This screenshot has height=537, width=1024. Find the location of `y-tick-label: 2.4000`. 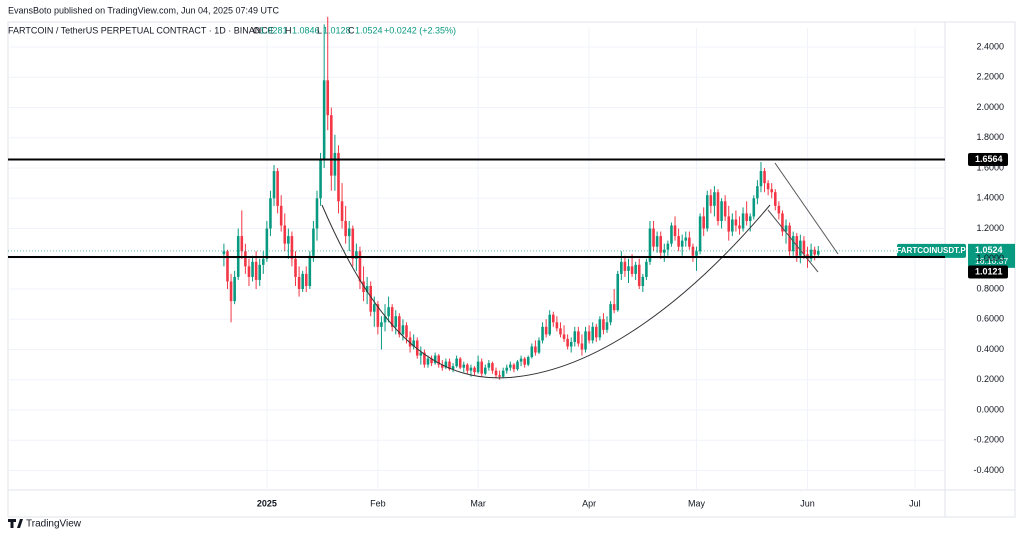

y-tick-label: 2.4000 is located at coordinates (990, 46).